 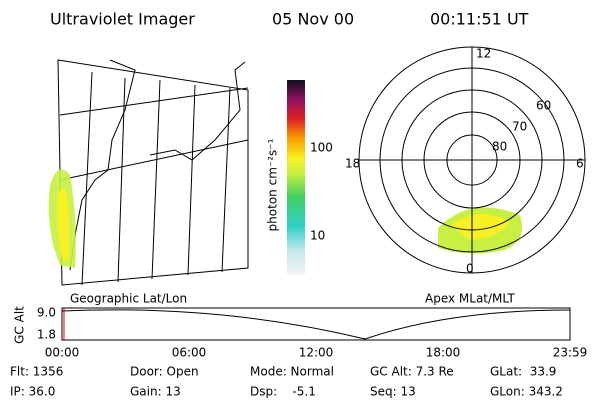 I want to click on title: Ultraviolet Imager, so click(x=122, y=19).